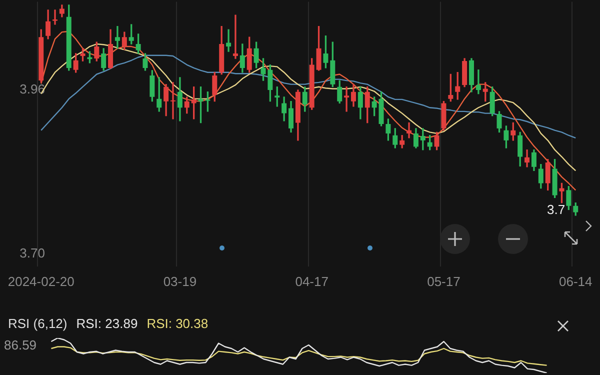  What do you see at coordinates (32, 252) in the screenshot?
I see `y-tick-label: 3.70` at bounding box center [32, 252].